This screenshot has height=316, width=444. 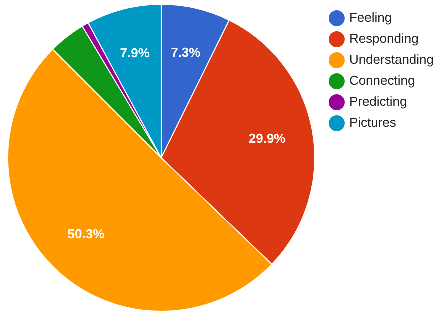 What do you see at coordinates (378, 102) in the screenshot?
I see `legend-label: Predicting` at bounding box center [378, 102].